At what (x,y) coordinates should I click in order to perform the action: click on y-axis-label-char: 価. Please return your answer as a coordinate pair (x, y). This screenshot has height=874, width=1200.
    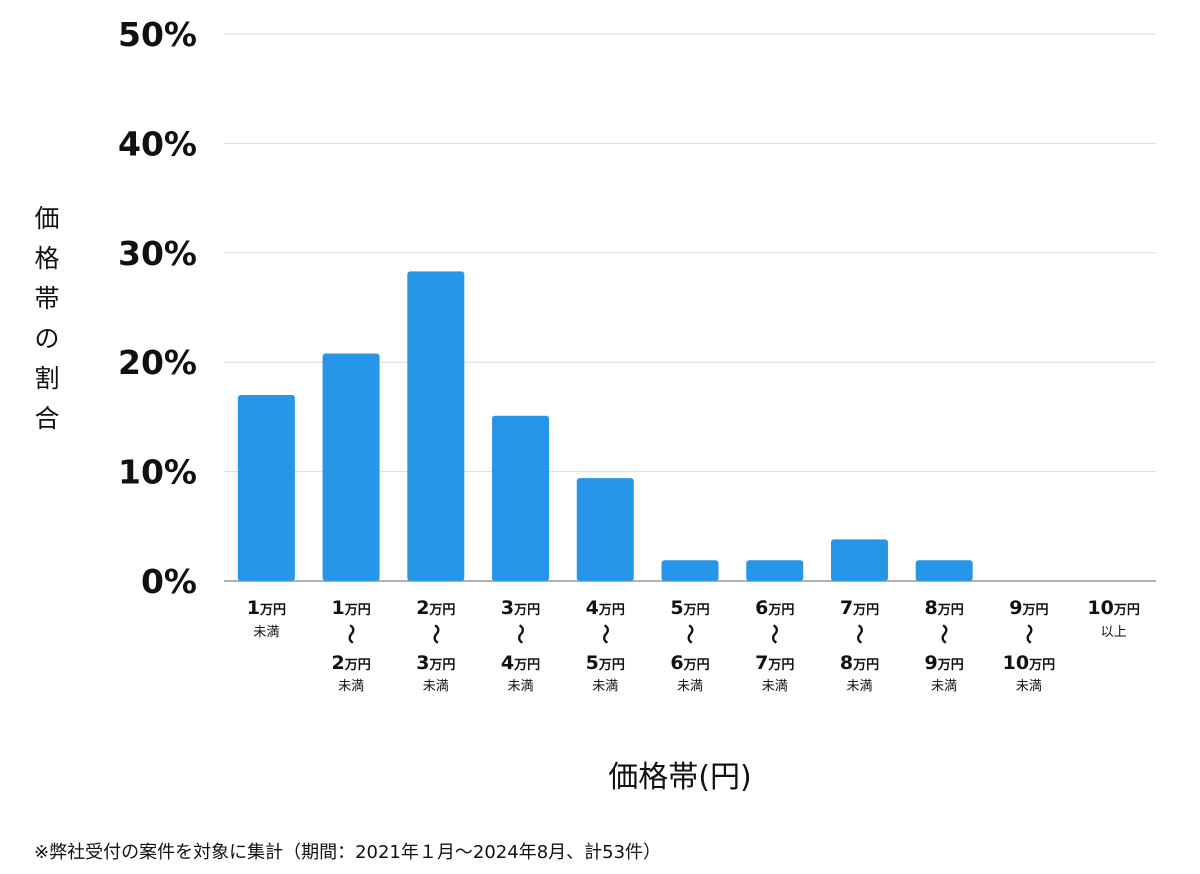
    Looking at the image, I should click on (46, 218).